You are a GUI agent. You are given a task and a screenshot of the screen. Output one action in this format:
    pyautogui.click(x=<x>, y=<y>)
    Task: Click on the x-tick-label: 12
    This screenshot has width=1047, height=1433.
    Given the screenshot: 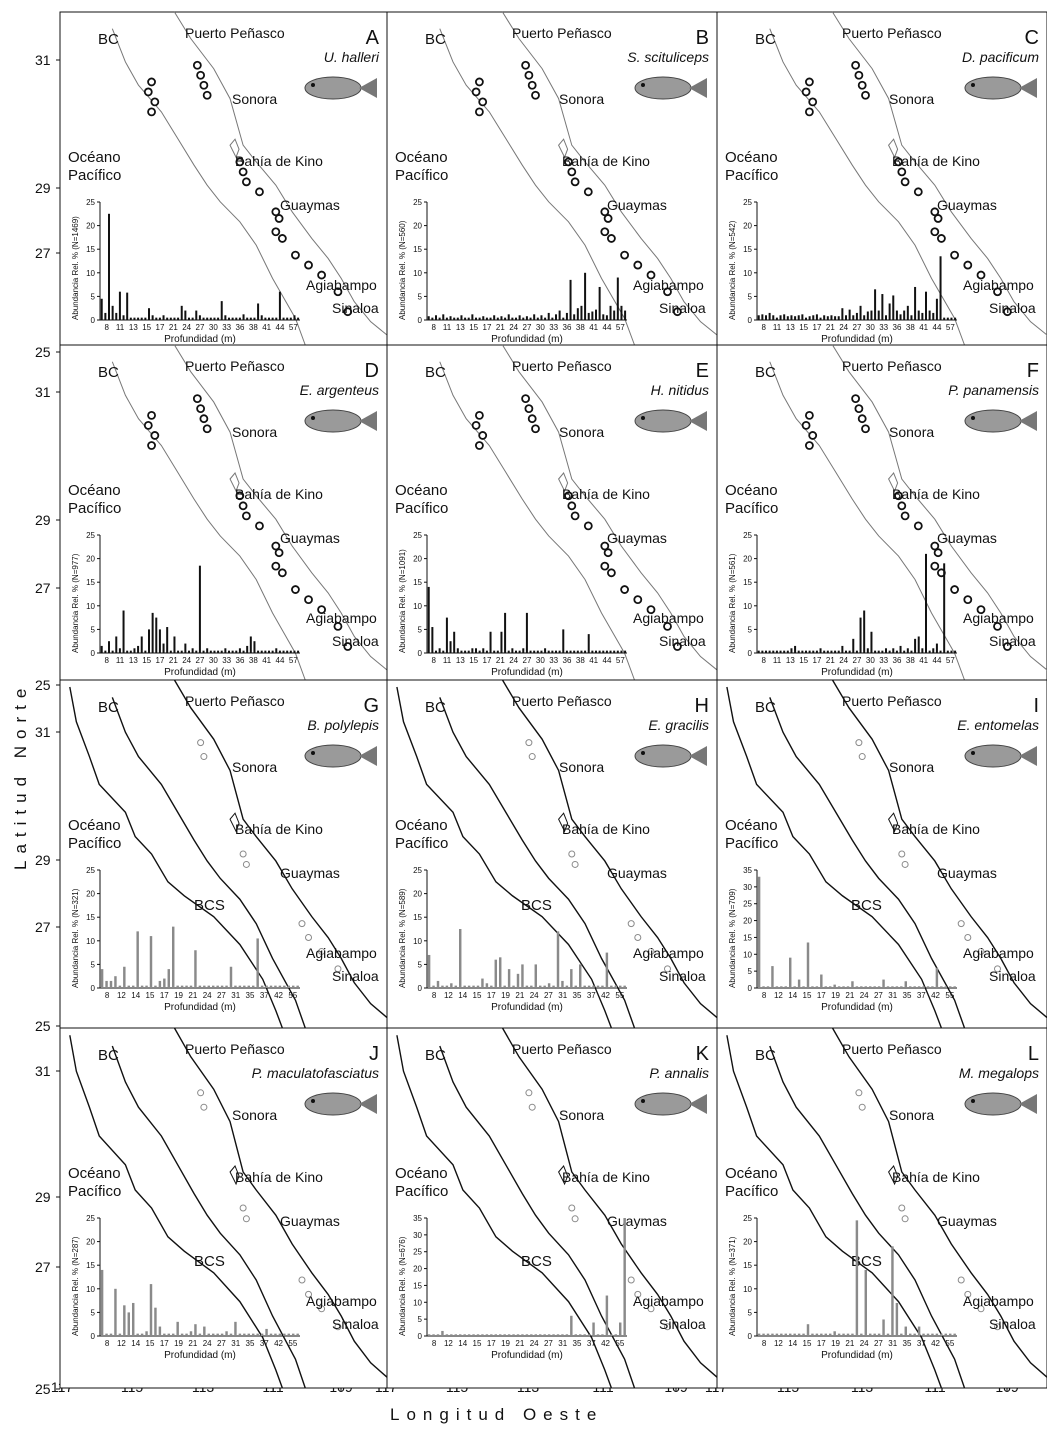 What is the action you would take?
    pyautogui.click(x=448, y=995)
    